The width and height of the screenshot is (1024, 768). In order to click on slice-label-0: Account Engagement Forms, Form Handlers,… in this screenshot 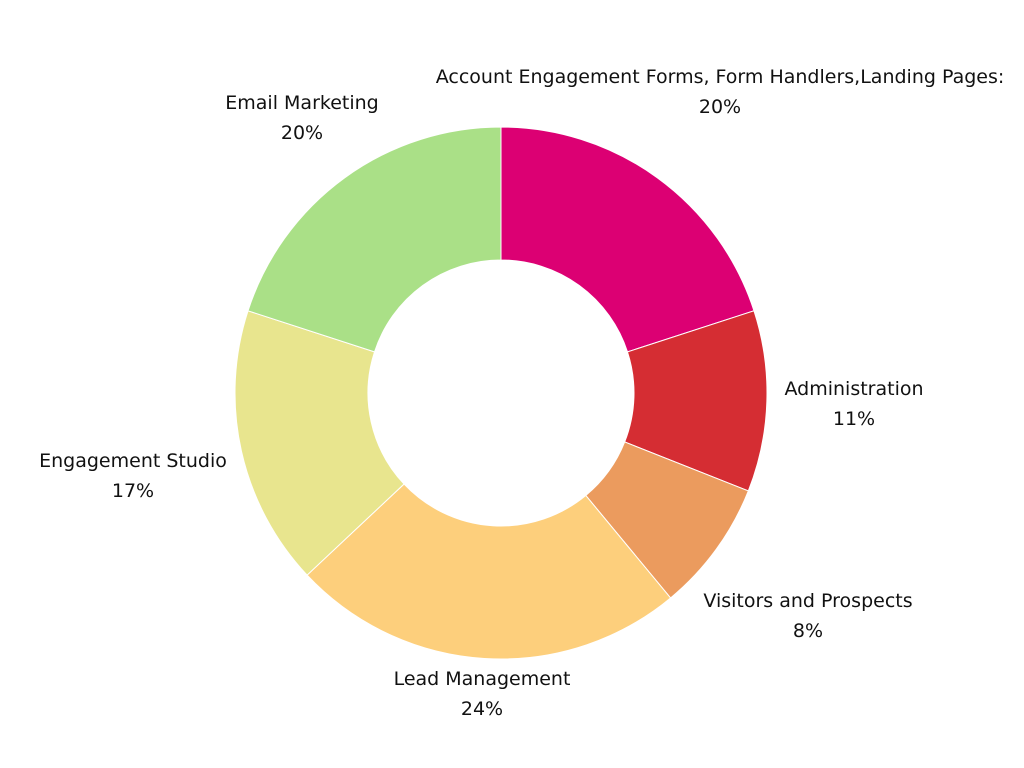, I will do `click(720, 92)`.